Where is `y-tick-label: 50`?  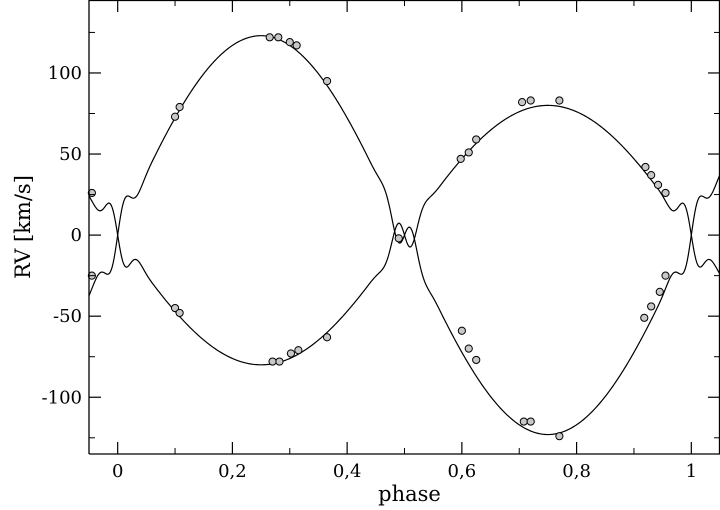
y-tick-label: 50 is located at coordinates (70, 154).